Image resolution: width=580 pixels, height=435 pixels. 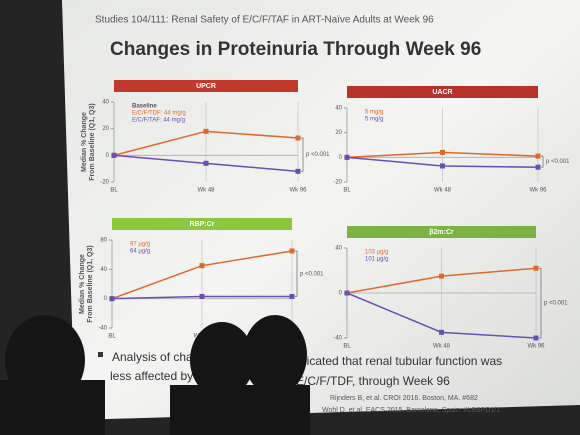 What do you see at coordinates (401, 361) in the screenshot?
I see `bullet-text: dicated that renal tubular function was` at bounding box center [401, 361].